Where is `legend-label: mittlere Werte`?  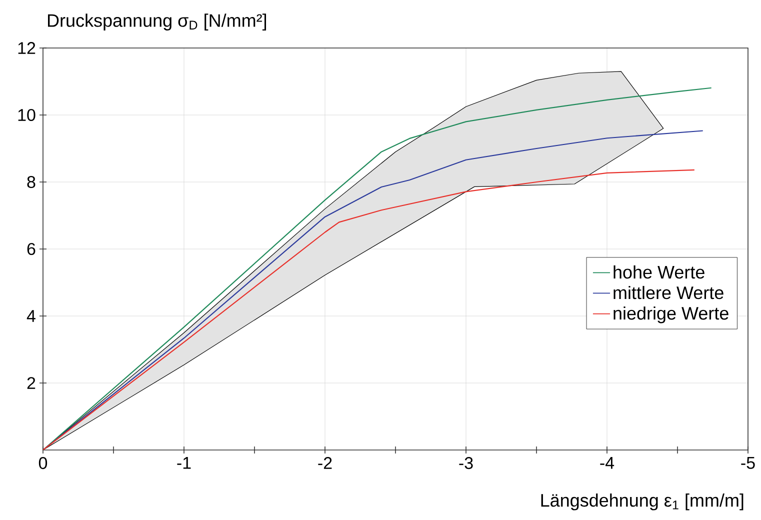 legend-label: mittlere Werte is located at coordinates (669, 293).